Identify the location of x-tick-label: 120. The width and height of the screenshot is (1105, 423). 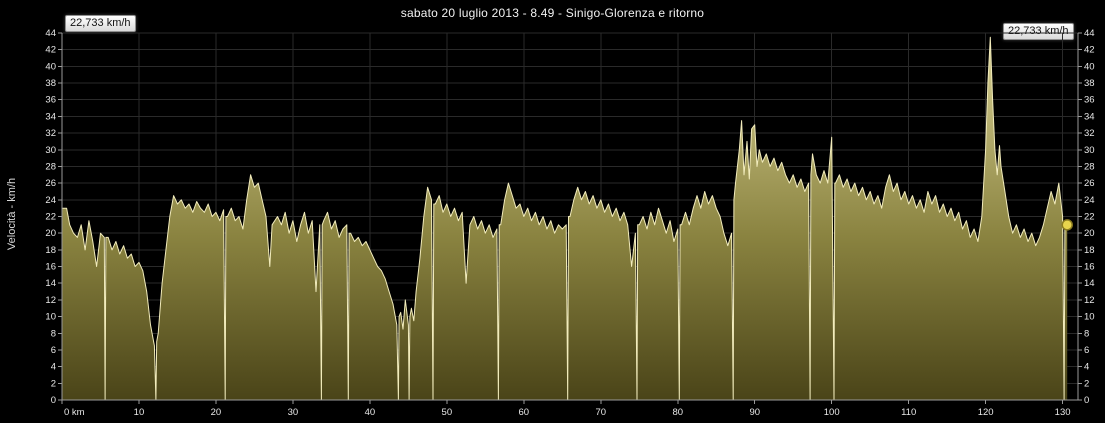
(986, 412).